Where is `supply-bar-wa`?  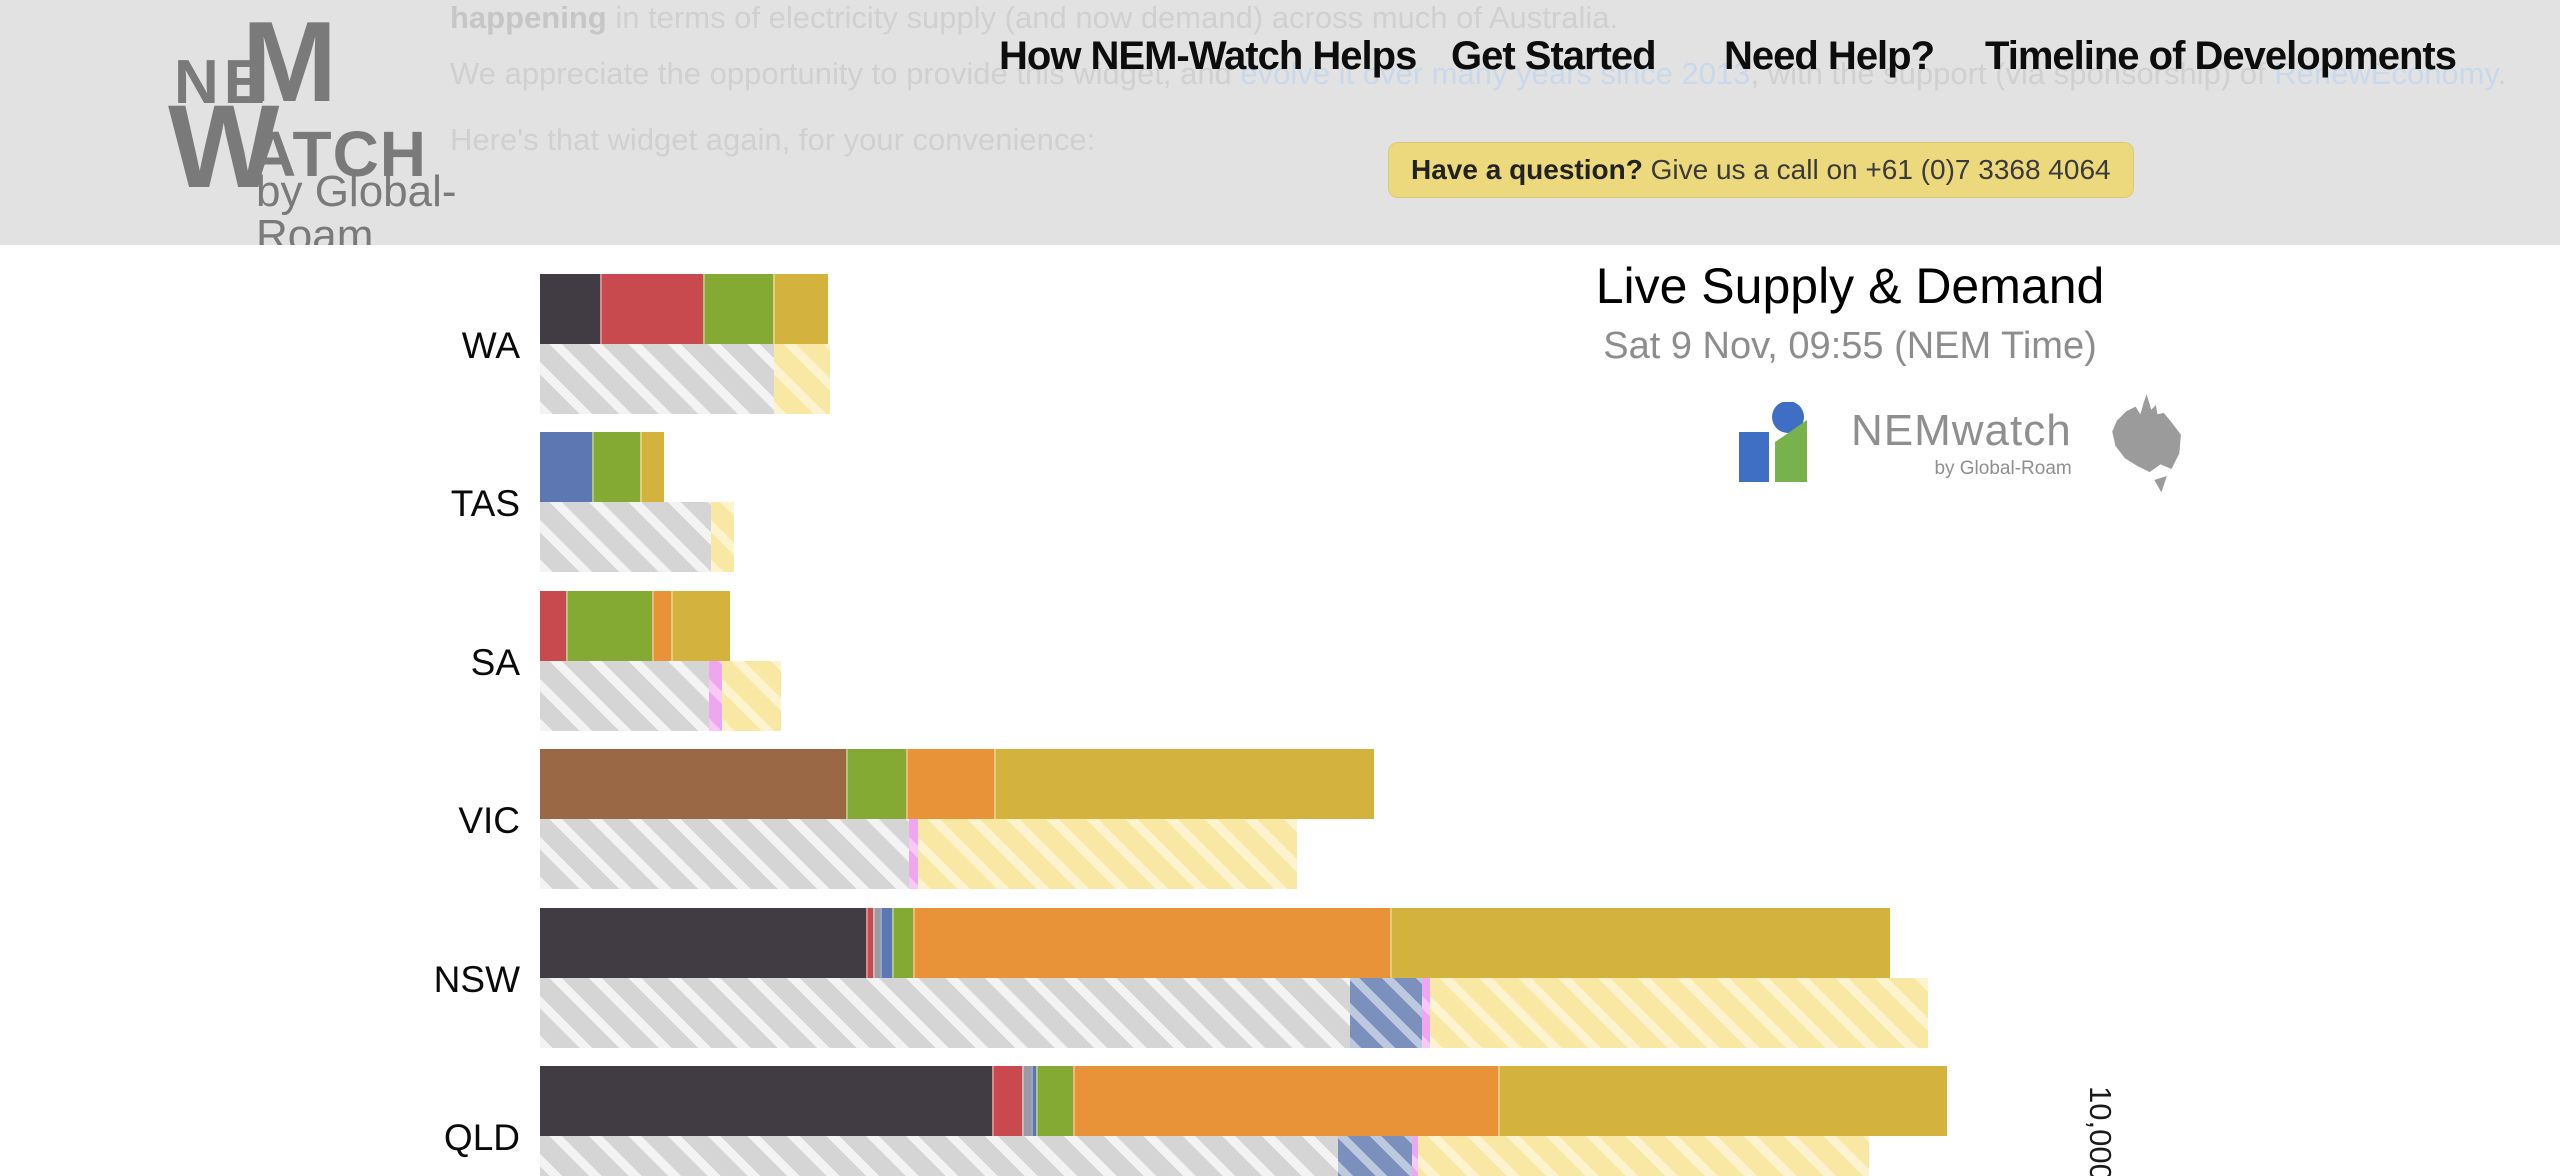
supply-bar-wa is located at coordinates (684, 309).